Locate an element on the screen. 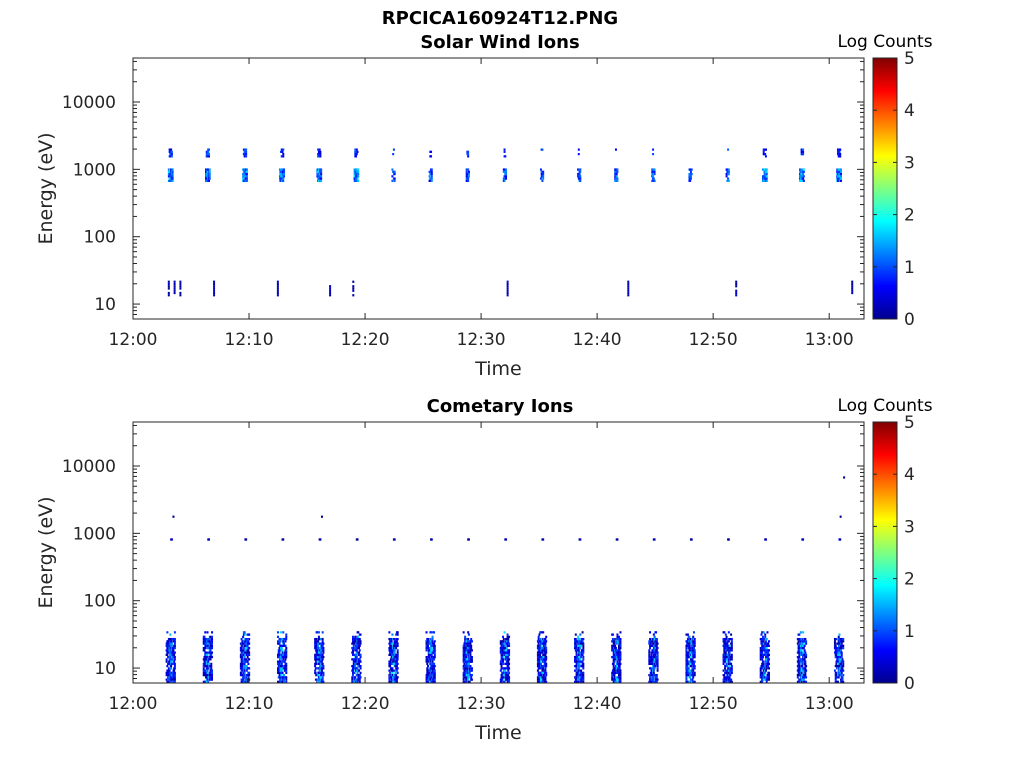 Image resolution: width=1024 pixels, height=768 pixels. colorbar-tick-label: 5 is located at coordinates (909, 423).